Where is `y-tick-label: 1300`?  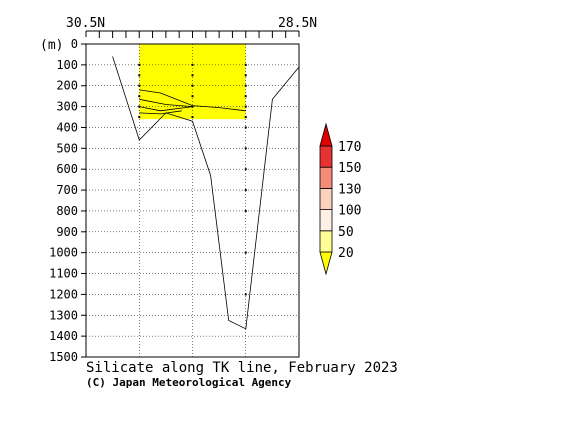 y-tick-label: 1300 is located at coordinates (63, 315).